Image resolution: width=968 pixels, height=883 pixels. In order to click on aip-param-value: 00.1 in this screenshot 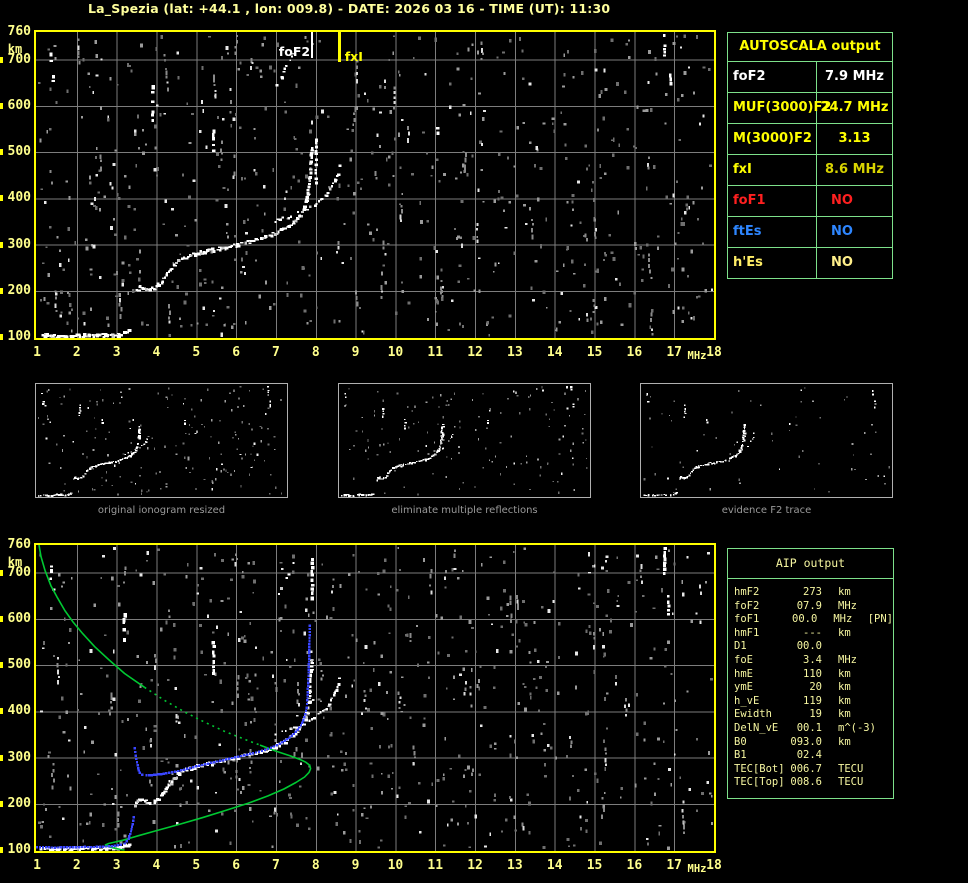, I will do `click(809, 727)`.